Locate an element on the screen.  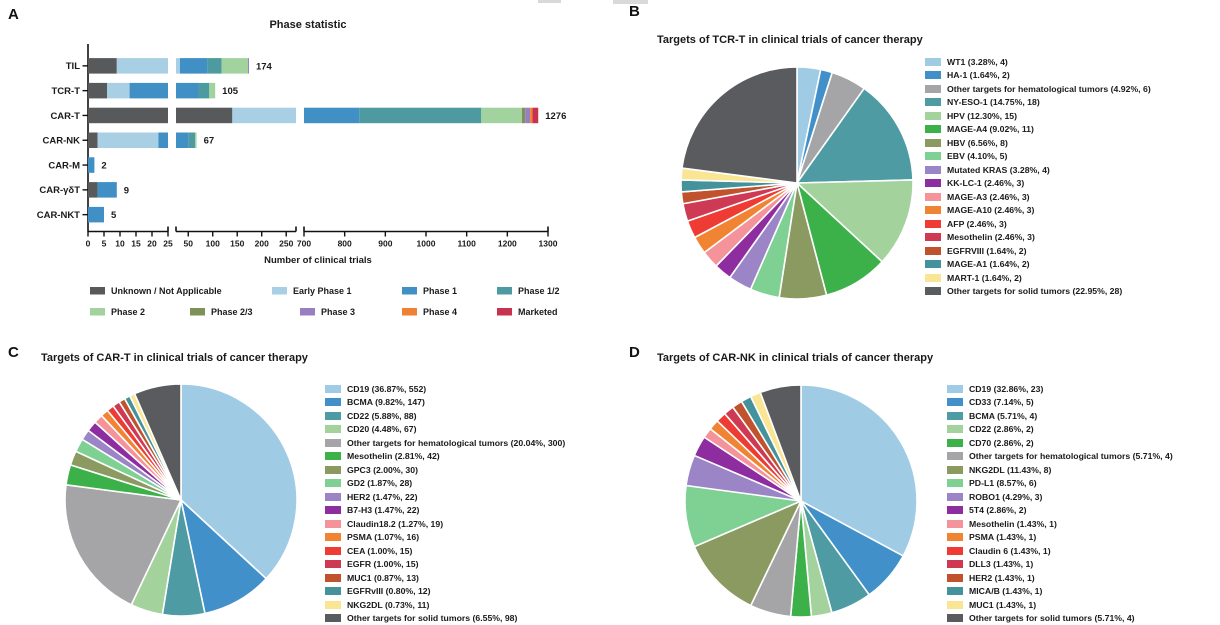
legend-item-nkg2dl: NKG2DL (11.43%, 8) is located at coordinates (1060, 470).